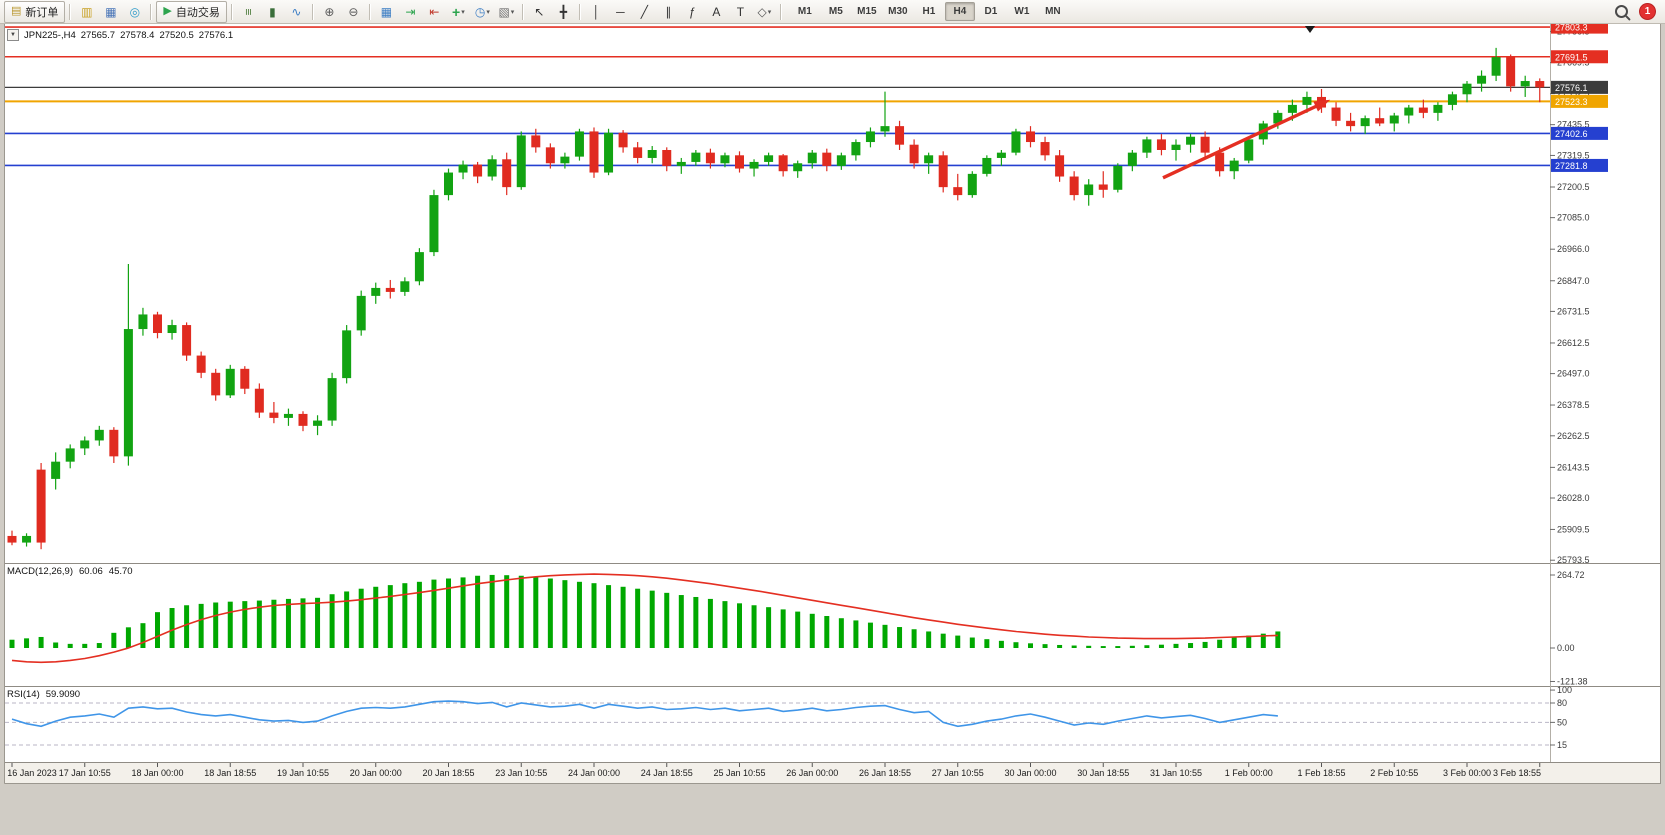 Image resolution: width=1665 pixels, height=835 pixels. Describe the element at coordinates (63, 694) in the screenshot. I see `rsi-value: 59.9090` at that location.